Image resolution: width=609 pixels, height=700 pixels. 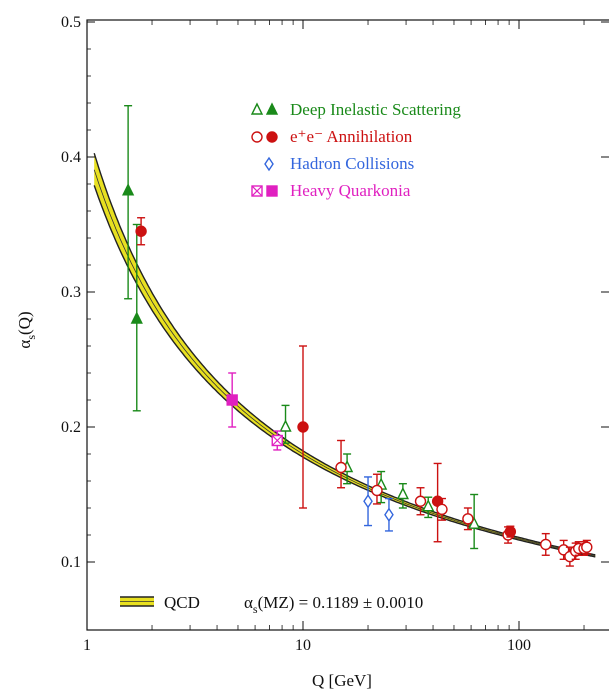 I want to click on qcd-legend-label: QCD, so click(x=182, y=602).